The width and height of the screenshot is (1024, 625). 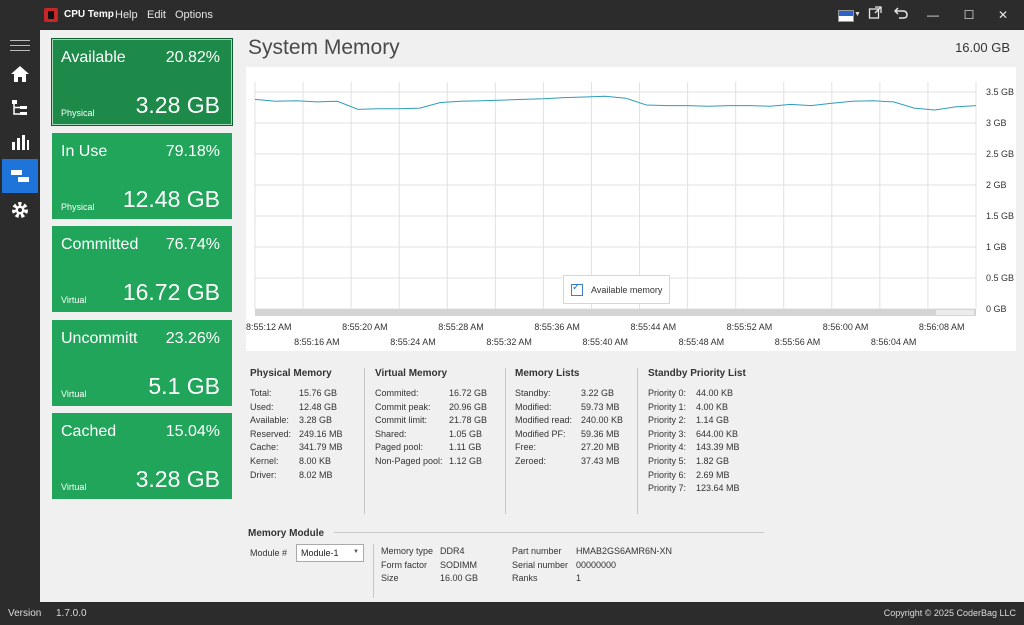 What do you see at coordinates (142, 456) in the screenshot?
I see `card-cached: Cached 15.04% Virtual 3.28 GB` at bounding box center [142, 456].